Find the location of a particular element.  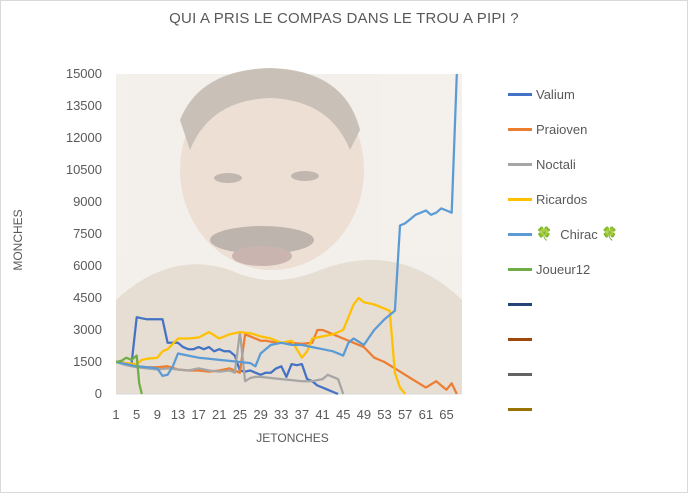

legend-item: Noctali is located at coordinates (542, 164).